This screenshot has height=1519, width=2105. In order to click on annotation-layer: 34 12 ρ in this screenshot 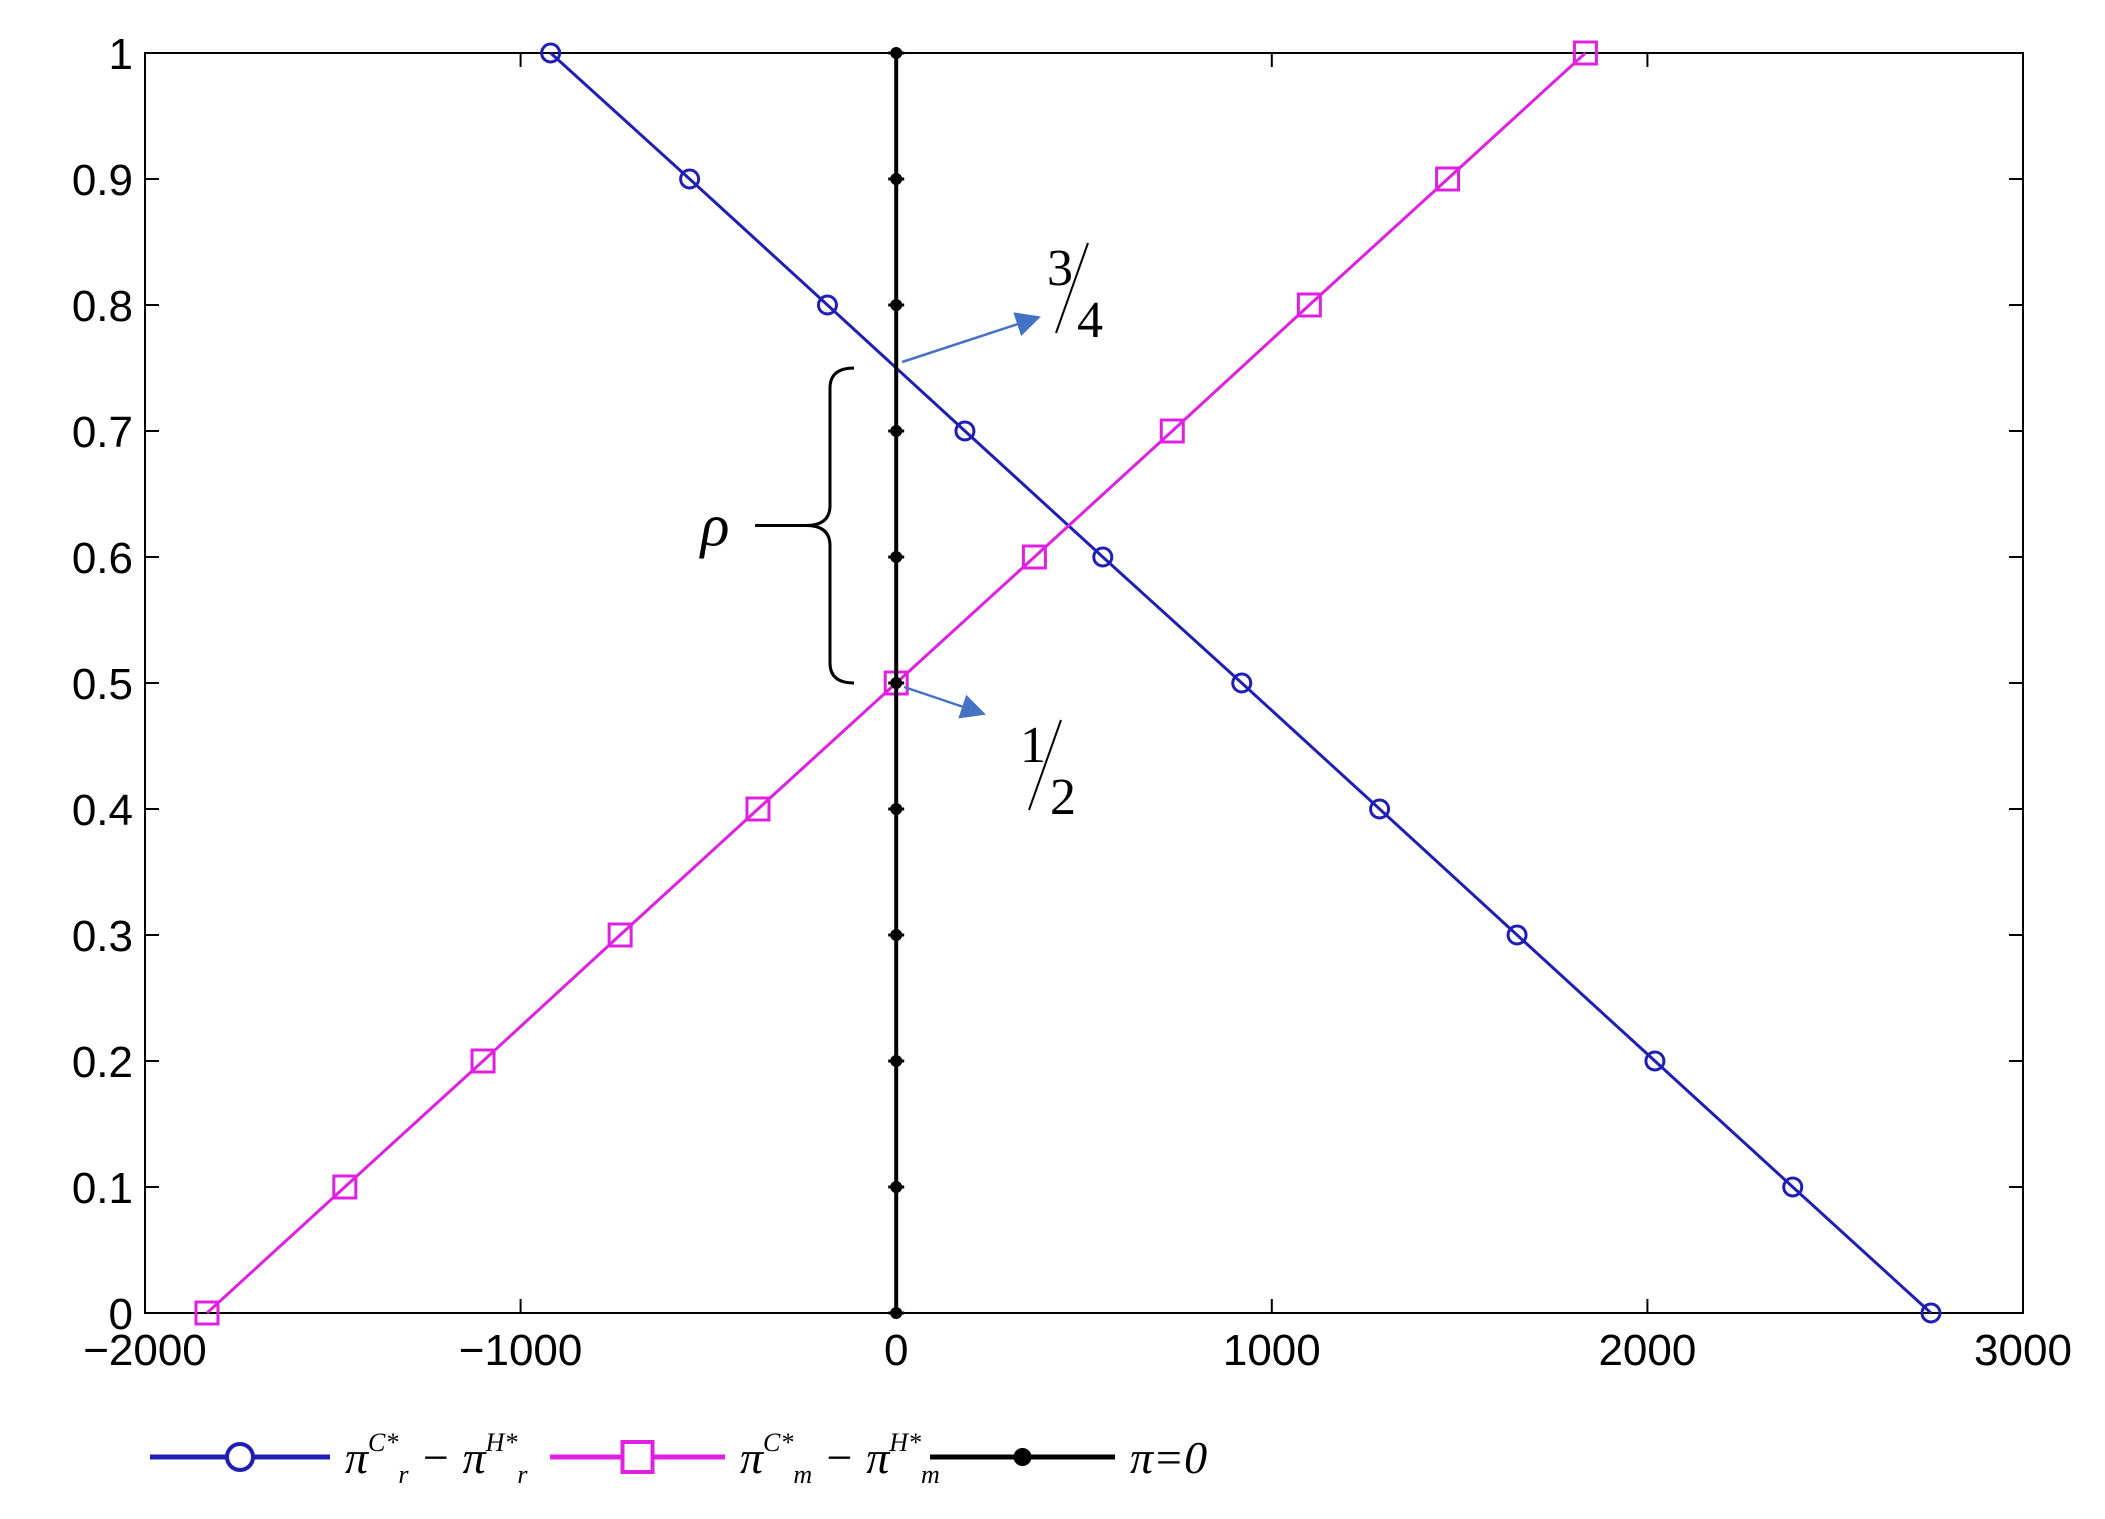, I will do `click(901, 533)`.